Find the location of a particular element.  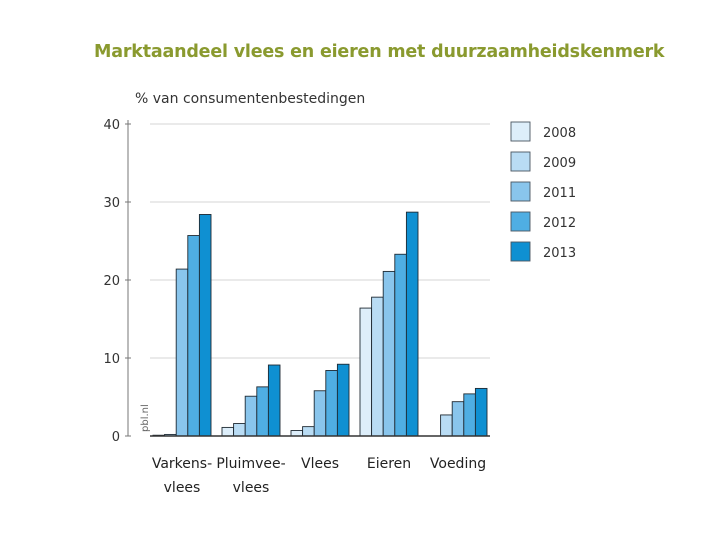

x-category-label: Vlees is located at coordinates (320, 464).